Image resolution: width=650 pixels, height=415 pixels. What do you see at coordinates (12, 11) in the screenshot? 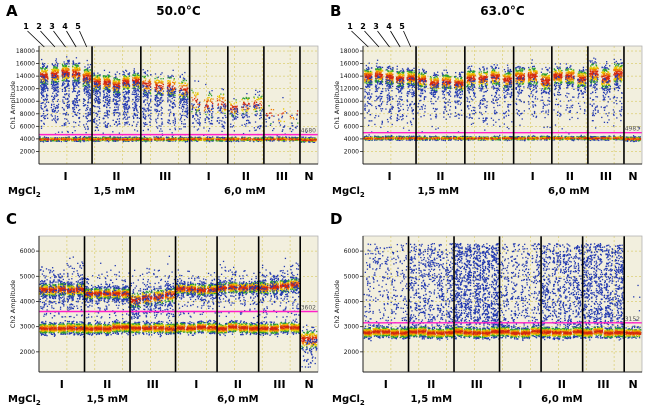
I see `panel-letter: A` at bounding box center [12, 11].